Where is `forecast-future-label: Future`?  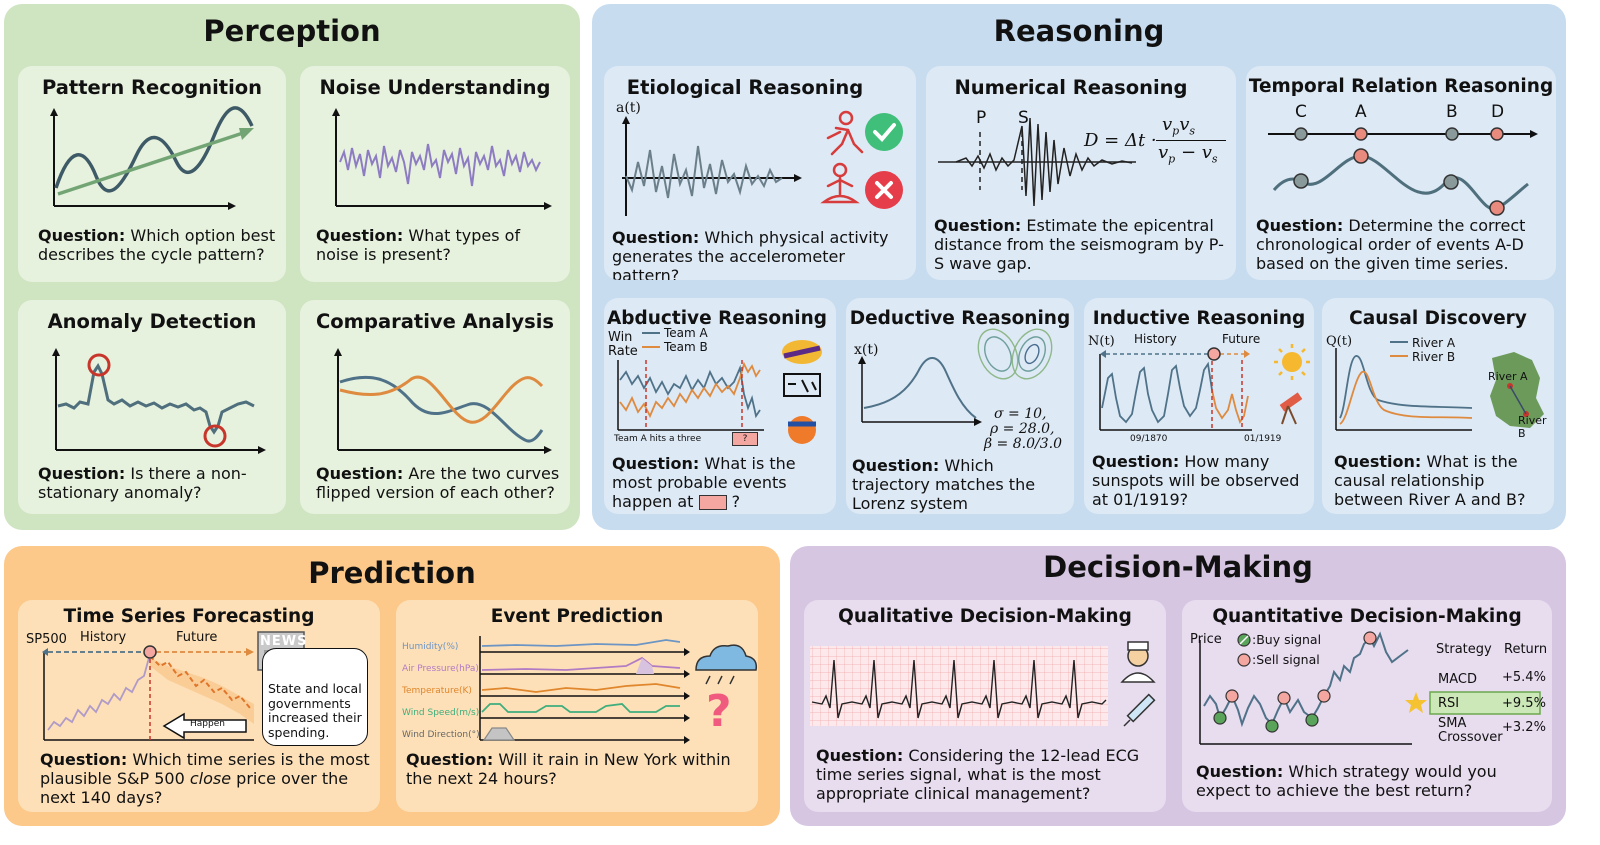
forecast-future-label: Future is located at coordinates (197, 637).